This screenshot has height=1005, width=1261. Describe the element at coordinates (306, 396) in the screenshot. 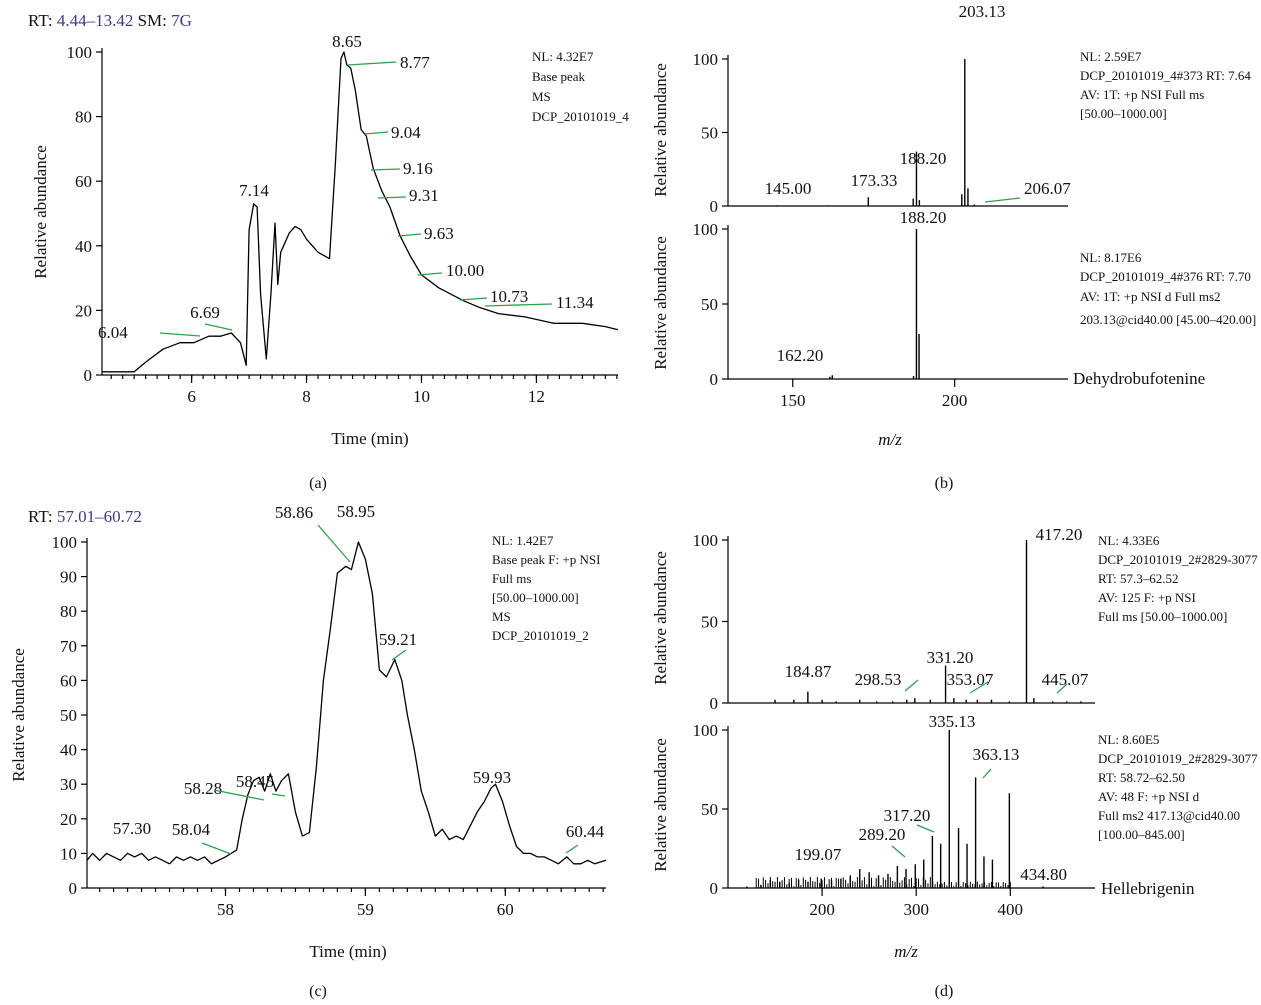

I see `x-tick-label: 8` at that location.